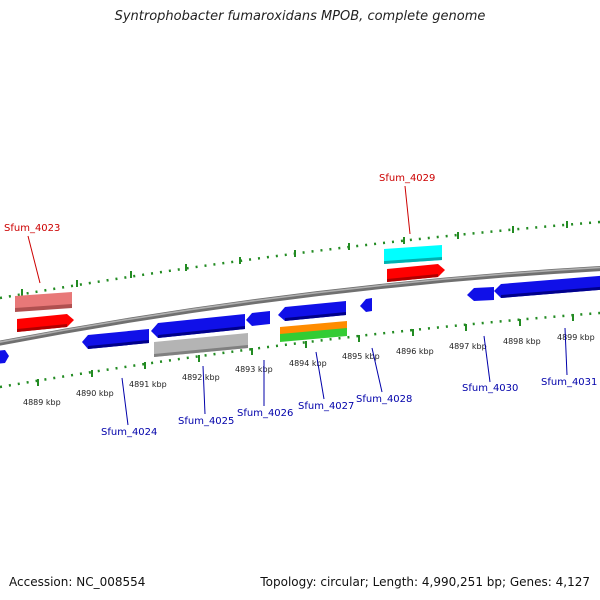 The width and height of the screenshot is (600, 600). Describe the element at coordinates (206, 421) in the screenshot. I see `gene-label-sfum4025: Sfum_4025` at that location.